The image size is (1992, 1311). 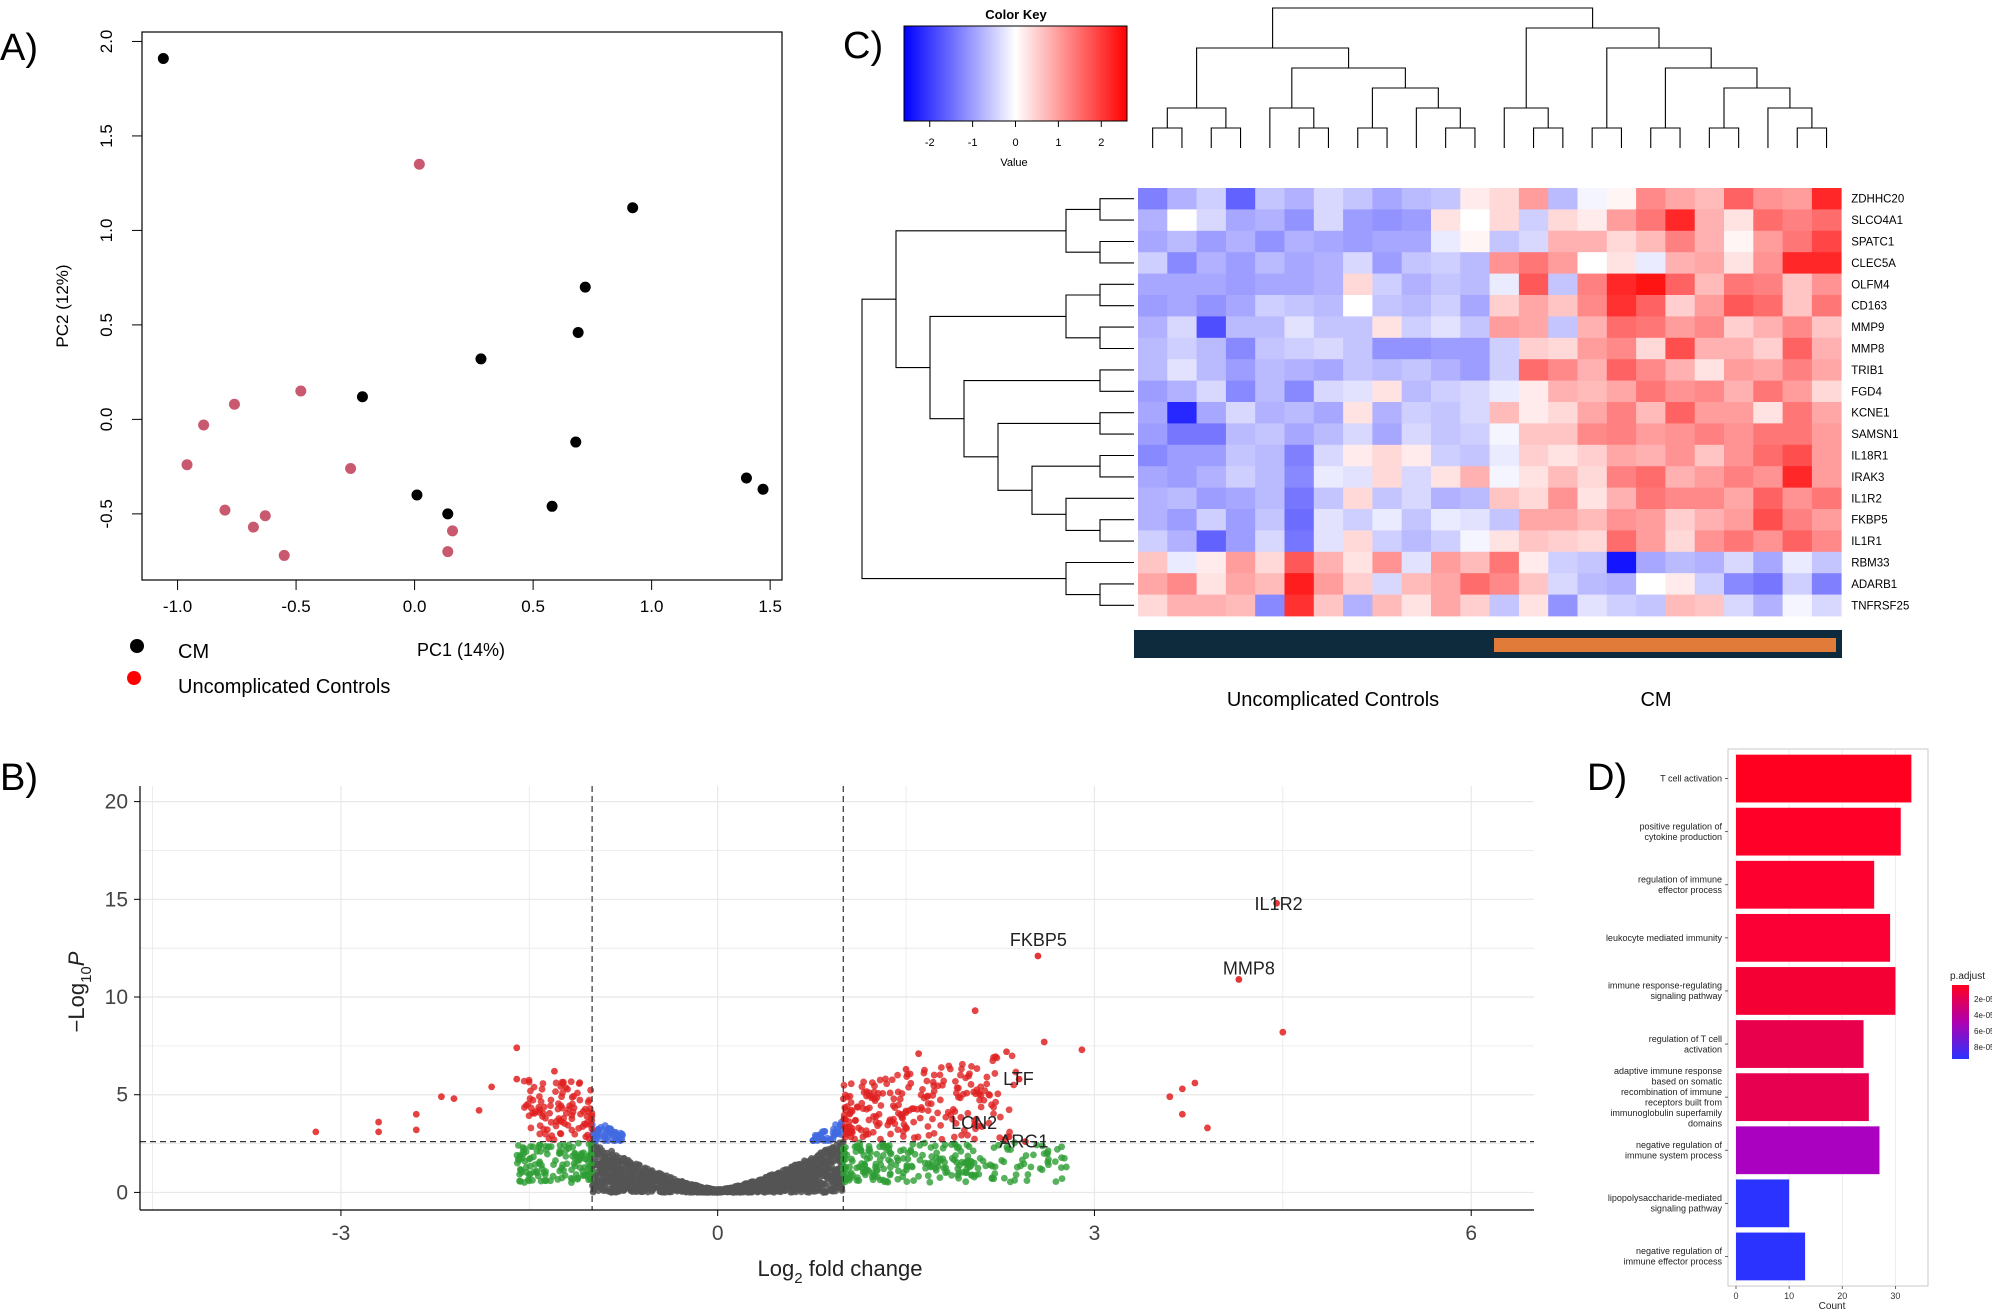 What do you see at coordinates (1877, 221) in the screenshot?
I see `heatmap-row-label: SLCO4A1` at bounding box center [1877, 221].